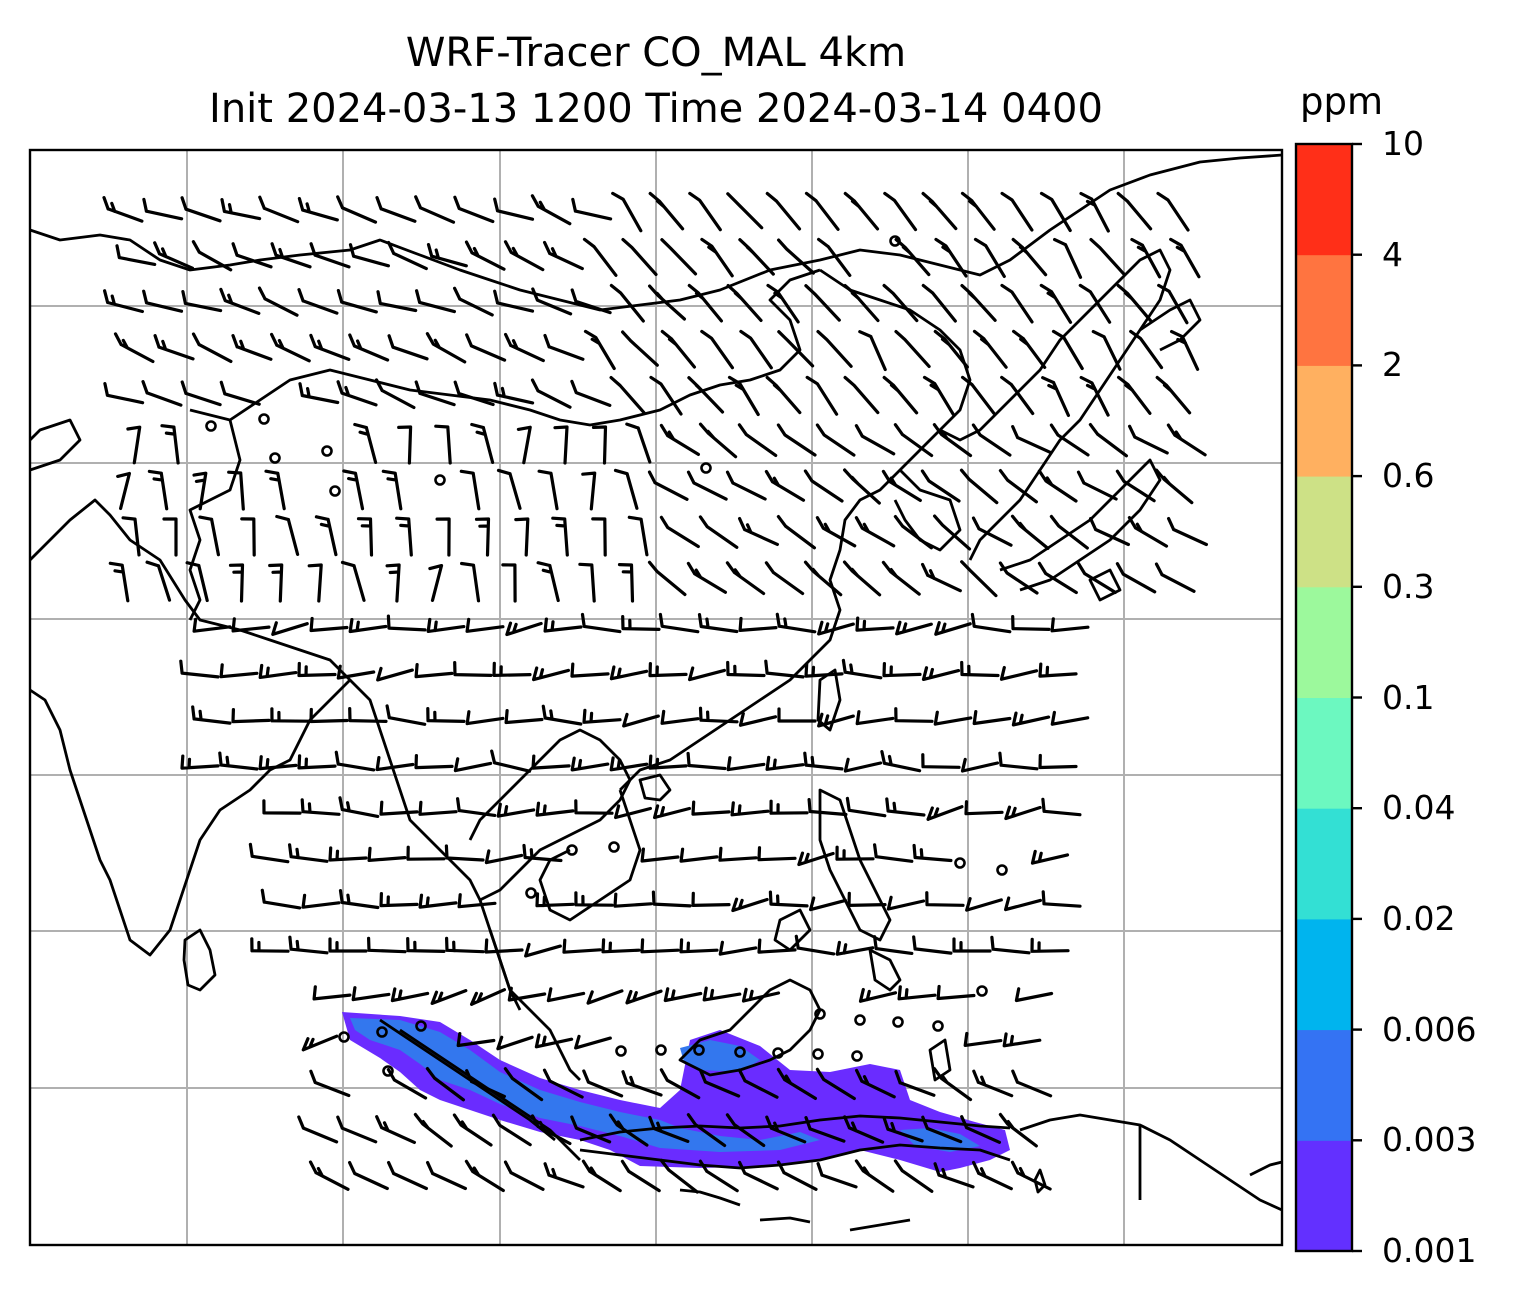  Describe the element at coordinates (1392, 365) in the screenshot. I see `colorbar-tick-label: 2` at that location.